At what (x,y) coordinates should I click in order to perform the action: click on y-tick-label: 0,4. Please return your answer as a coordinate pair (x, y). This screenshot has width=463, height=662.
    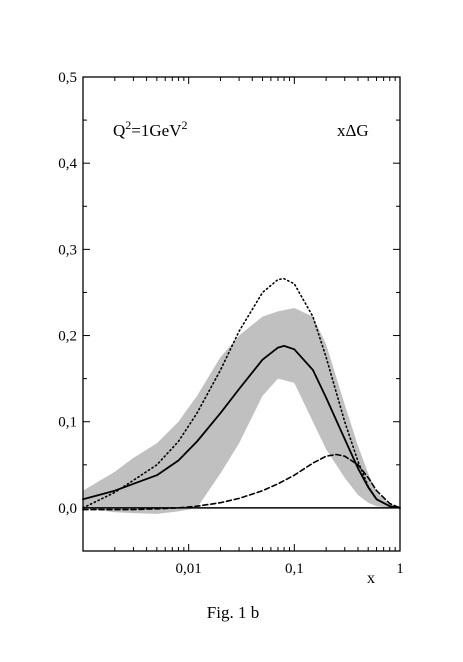
    Looking at the image, I should click on (67, 164).